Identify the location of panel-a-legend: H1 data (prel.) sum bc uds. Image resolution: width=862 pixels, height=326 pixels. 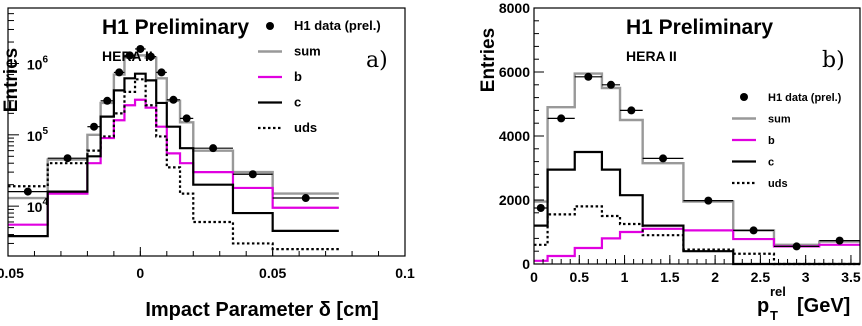
(319, 76).